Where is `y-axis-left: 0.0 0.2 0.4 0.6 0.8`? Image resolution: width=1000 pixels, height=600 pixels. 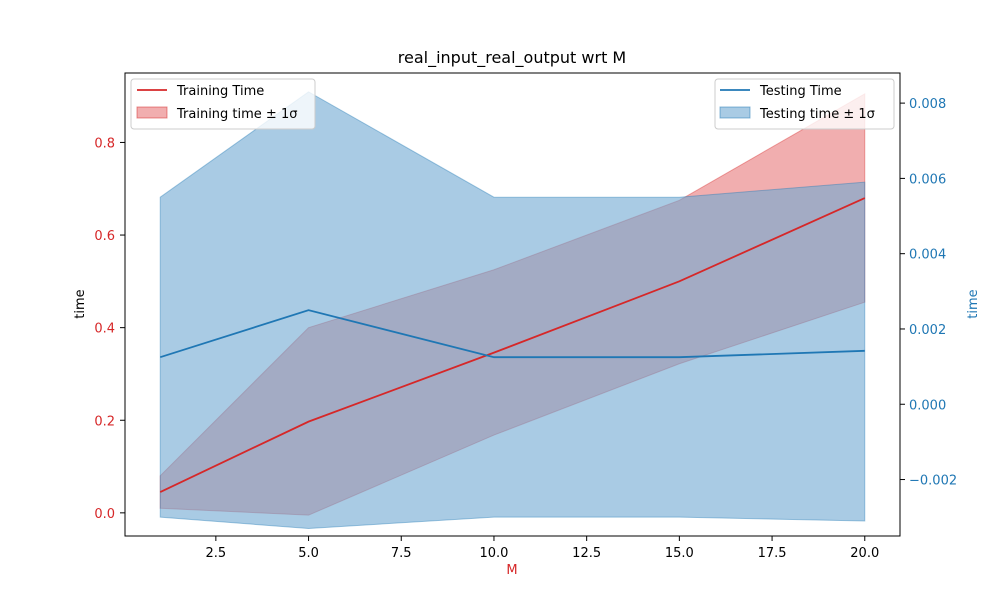 y-axis-left: 0.0 0.2 0.4 0.6 0.8 is located at coordinates (109, 329).